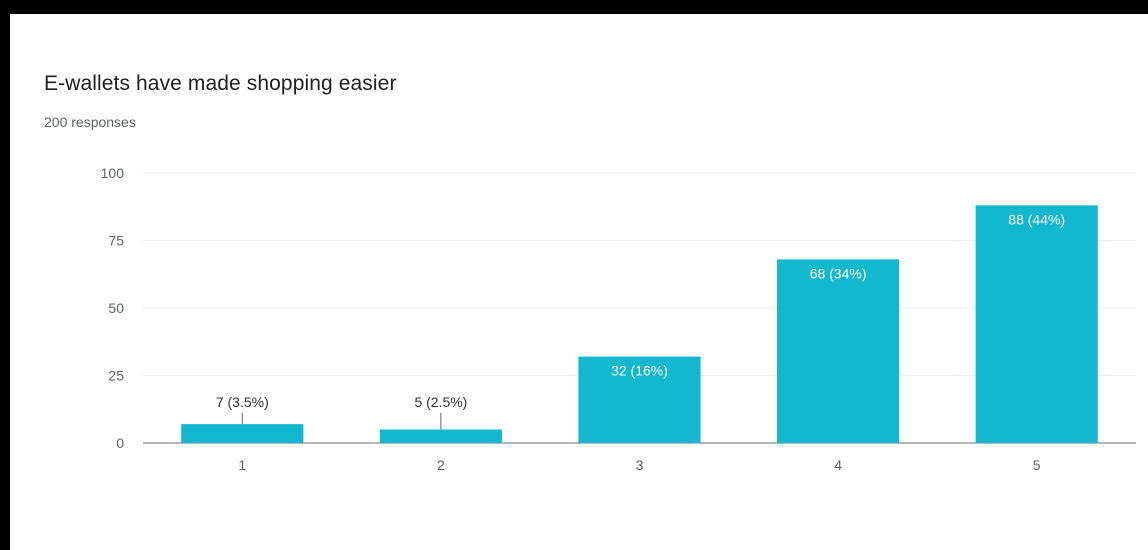 The width and height of the screenshot is (1148, 550). What do you see at coordinates (90, 122) in the screenshot?
I see `response-count: 200 responses` at bounding box center [90, 122].